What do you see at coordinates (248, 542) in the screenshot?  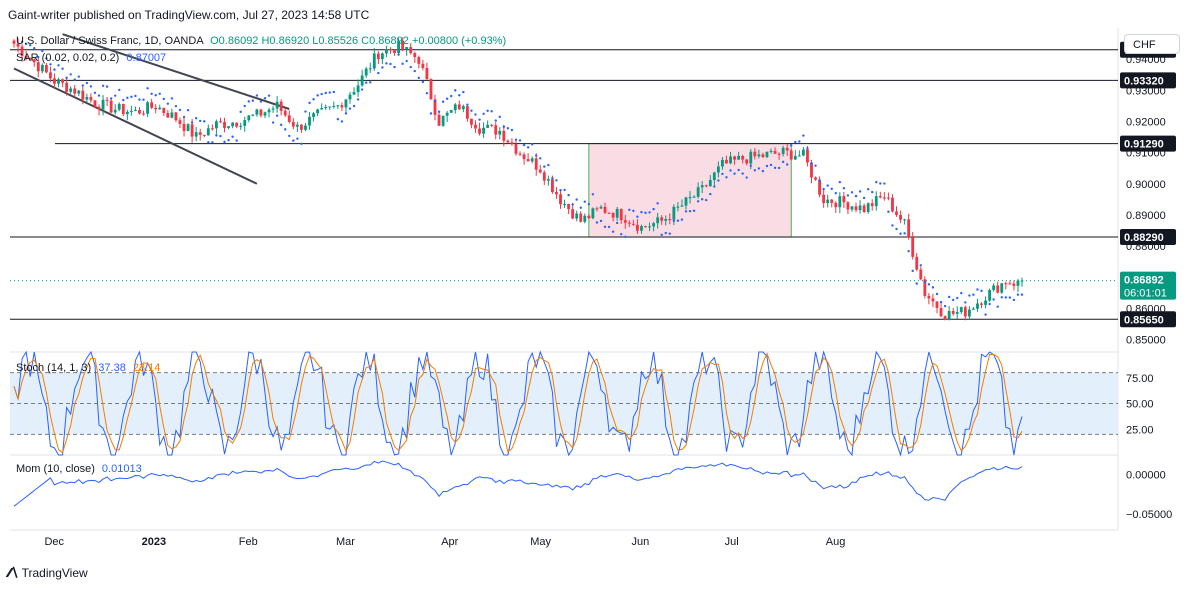 I see `date-tick-label: Feb` at bounding box center [248, 542].